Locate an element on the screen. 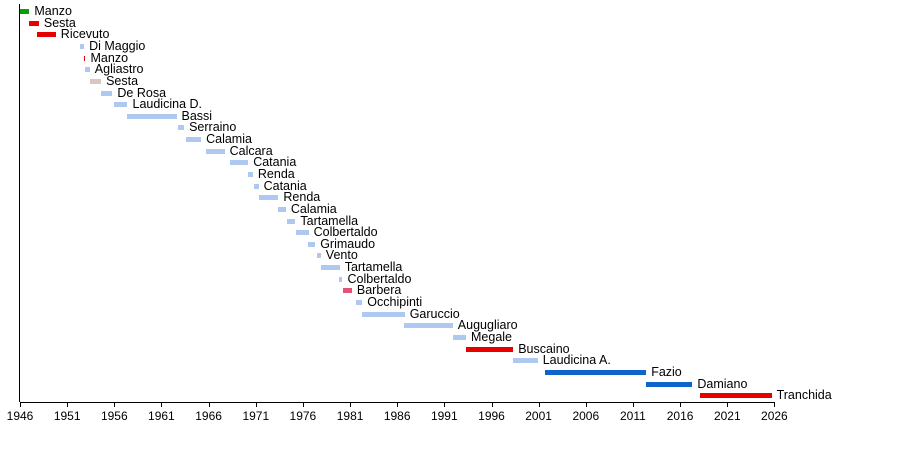  bar-label: Vento is located at coordinates (341, 255).